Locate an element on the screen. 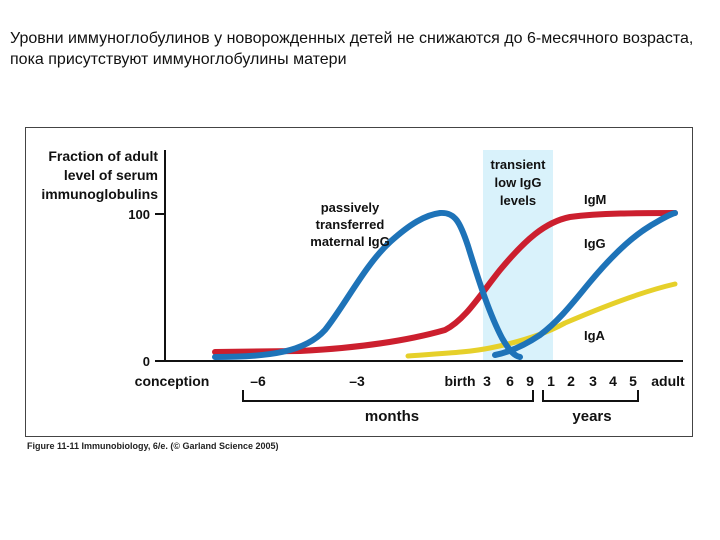 This screenshot has width=720, height=540. x-tick-labels: conception –6 –3 birth 3 6 9 1 2 3 4 5 adult is located at coordinates (410, 381).